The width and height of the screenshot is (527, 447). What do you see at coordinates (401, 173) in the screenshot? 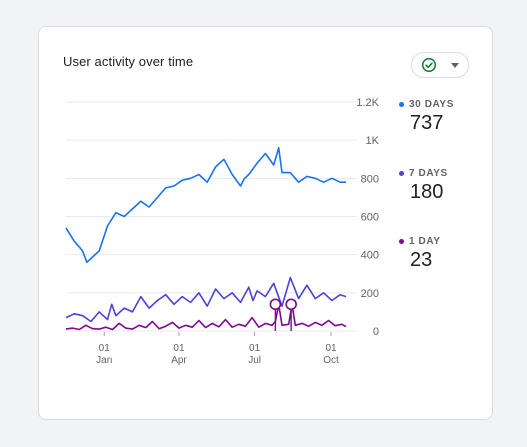
I see `legend-7-days-dot` at bounding box center [401, 173].